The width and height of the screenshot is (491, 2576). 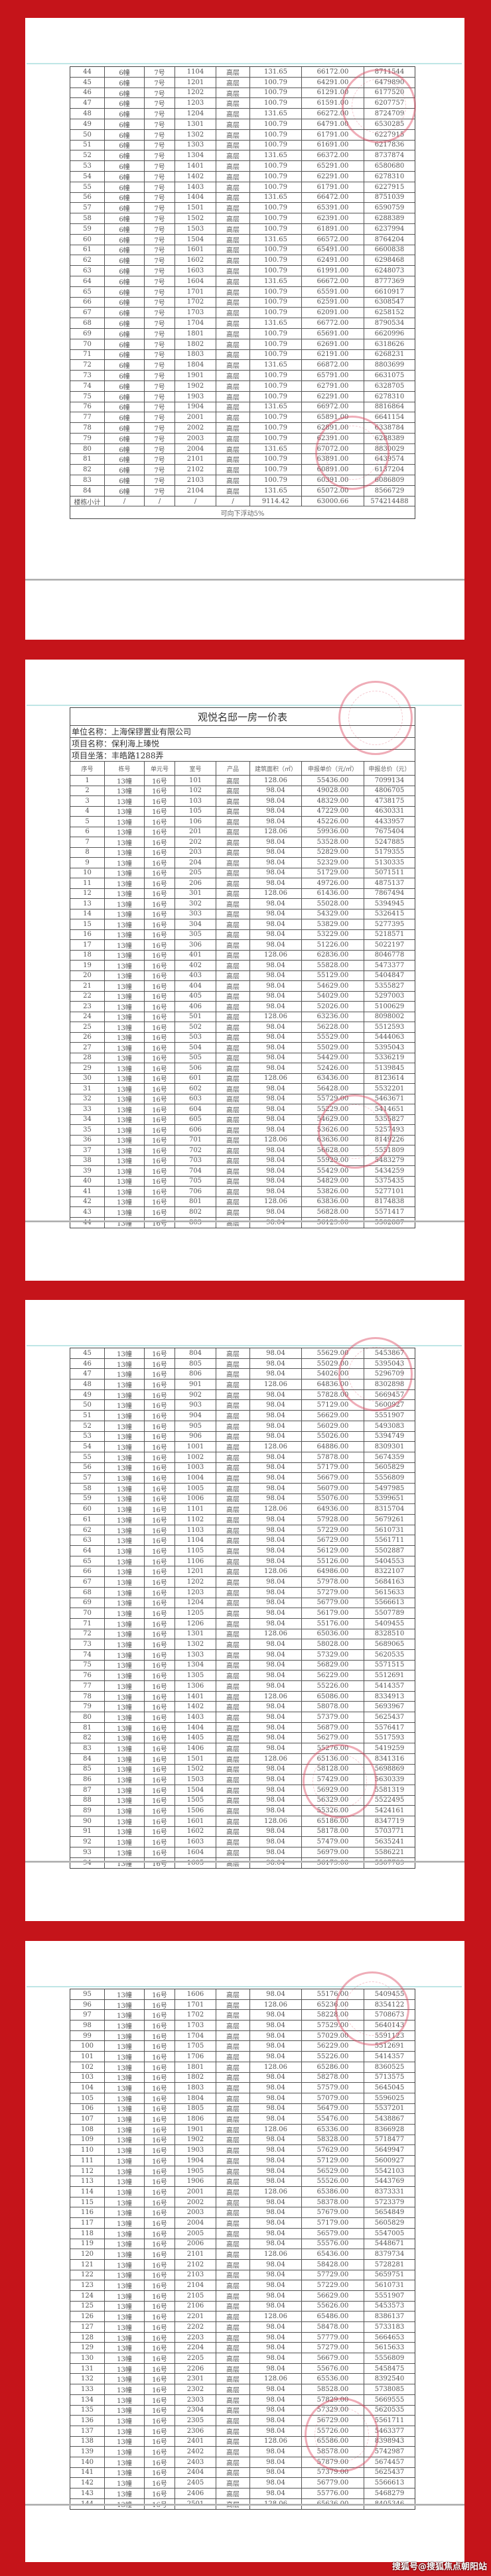 What do you see at coordinates (125, 176) in the screenshot?
I see `table-cell: 6幢` at bounding box center [125, 176].